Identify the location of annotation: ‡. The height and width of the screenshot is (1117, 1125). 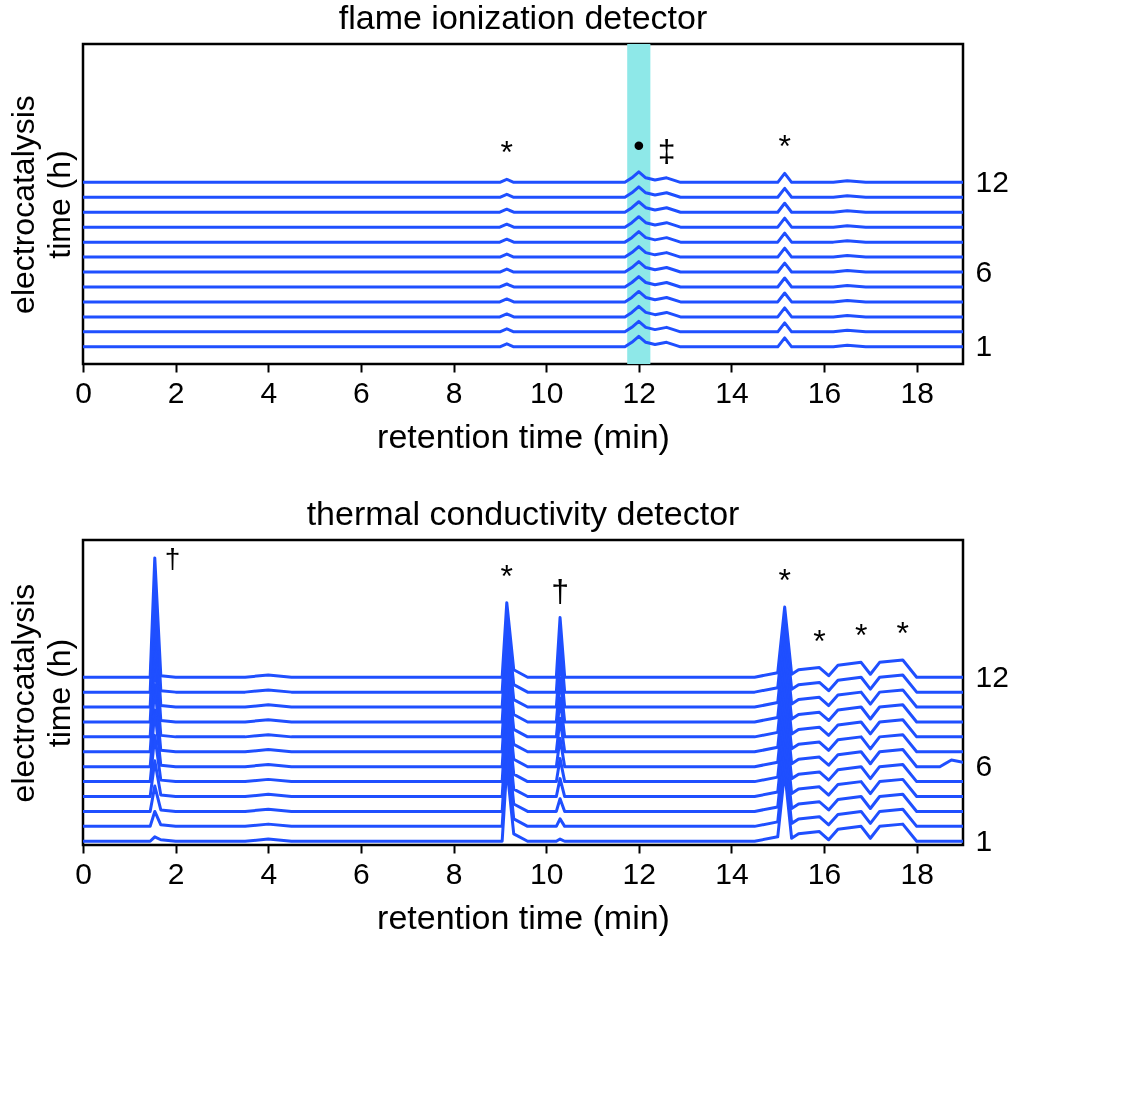
(666, 150).